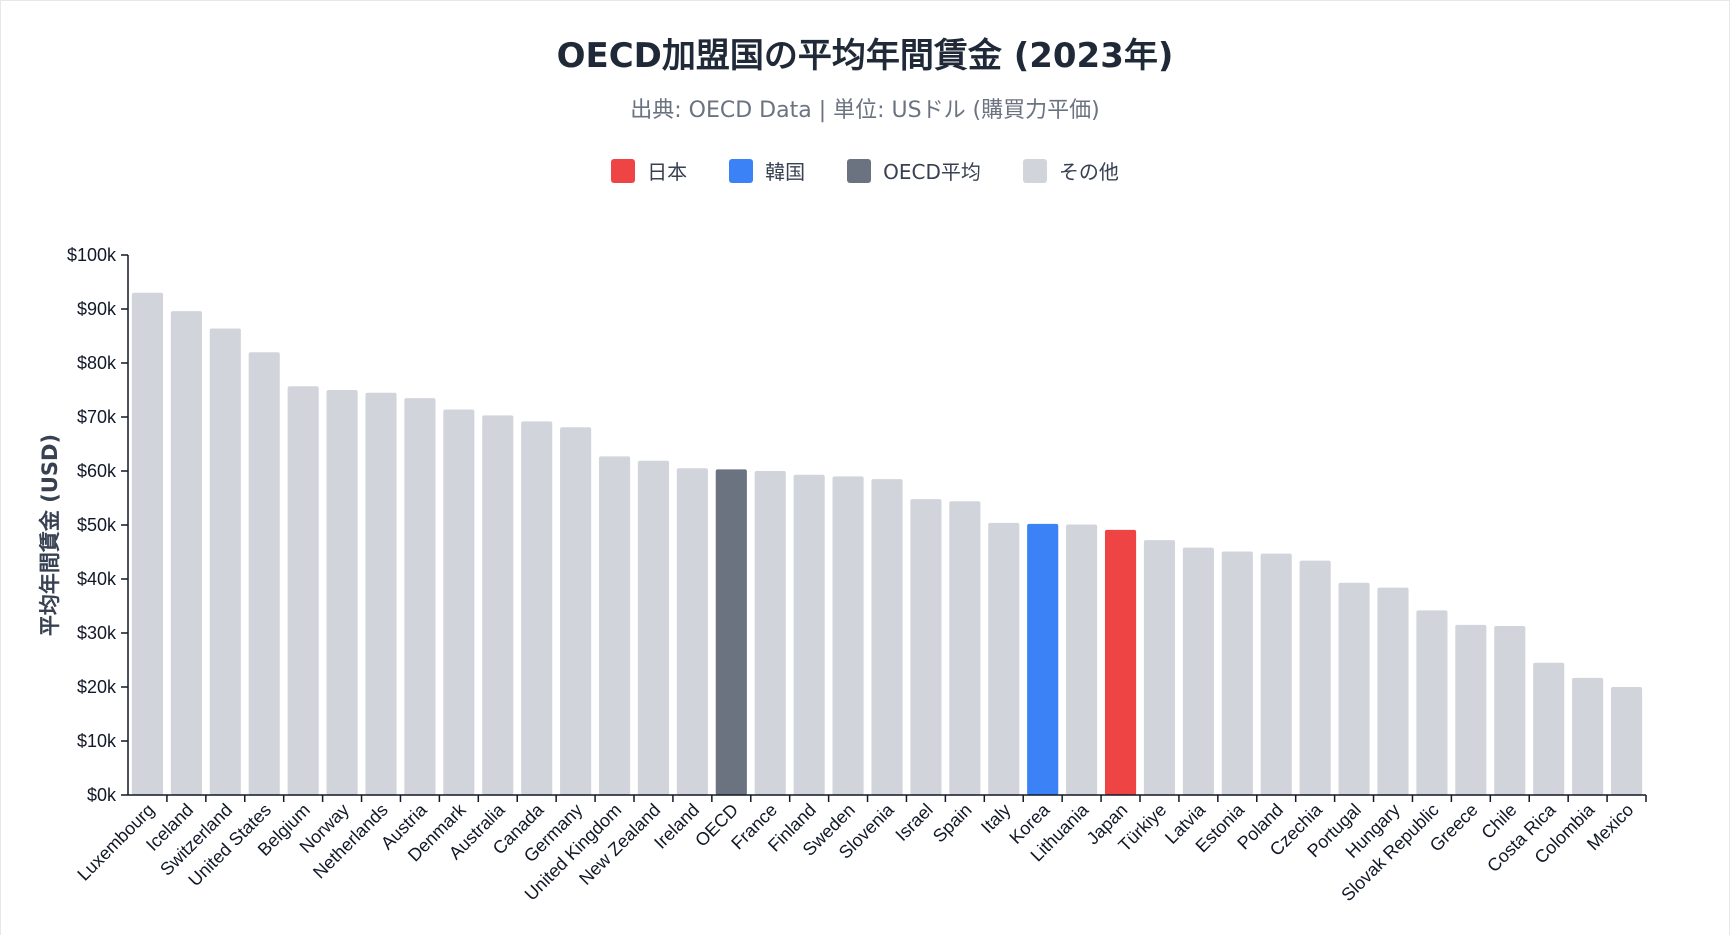 The image size is (1730, 936). Describe the element at coordinates (952, 823) in the screenshot. I see `x-tick-label: Spain` at that location.